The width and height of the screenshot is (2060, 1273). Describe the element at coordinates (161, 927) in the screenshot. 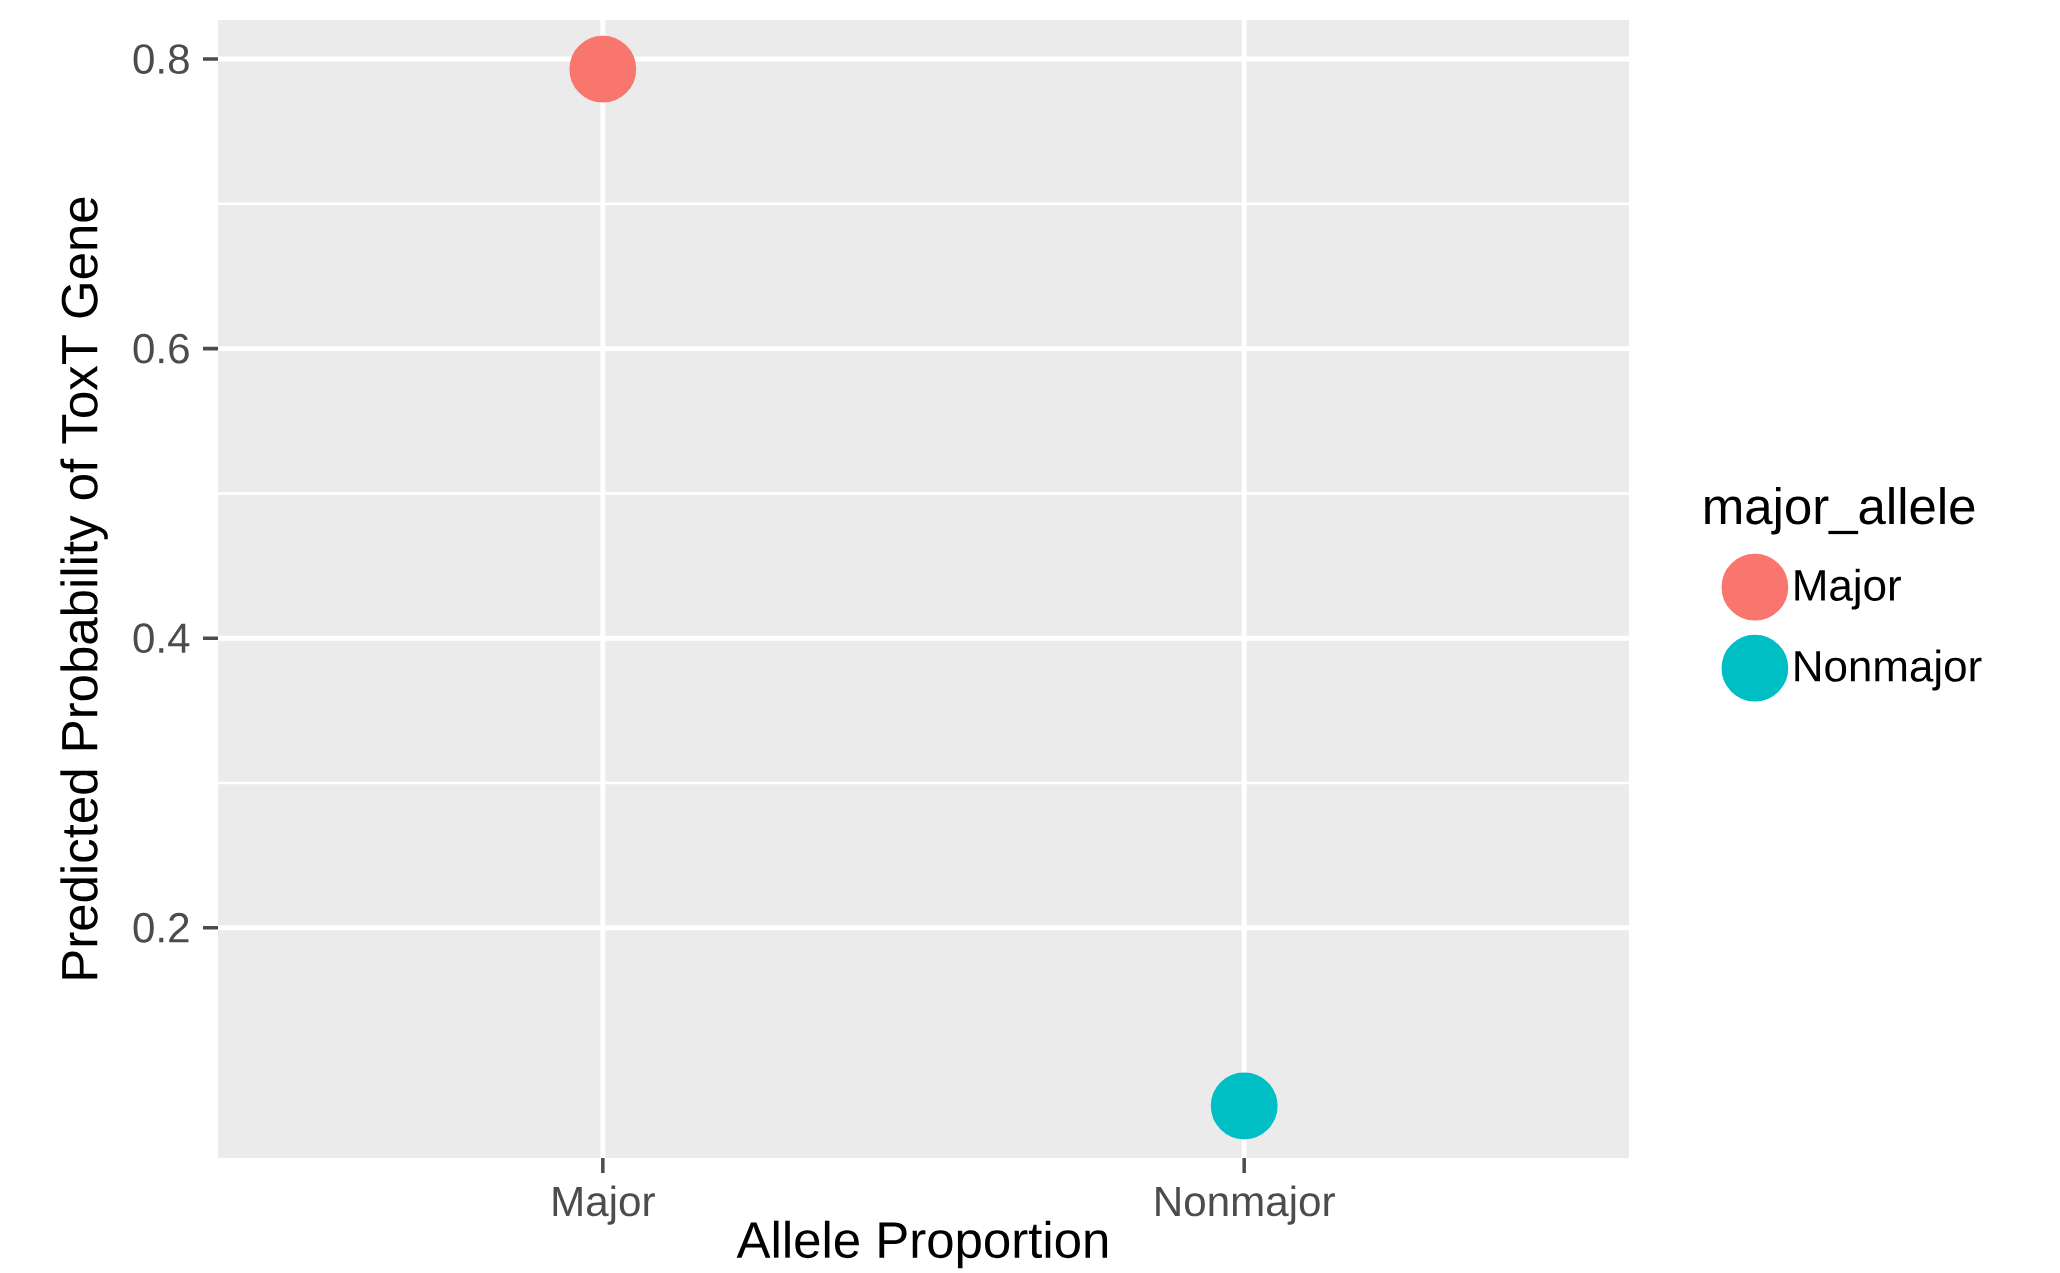

I see `y-tick-label: 0.2` at that location.